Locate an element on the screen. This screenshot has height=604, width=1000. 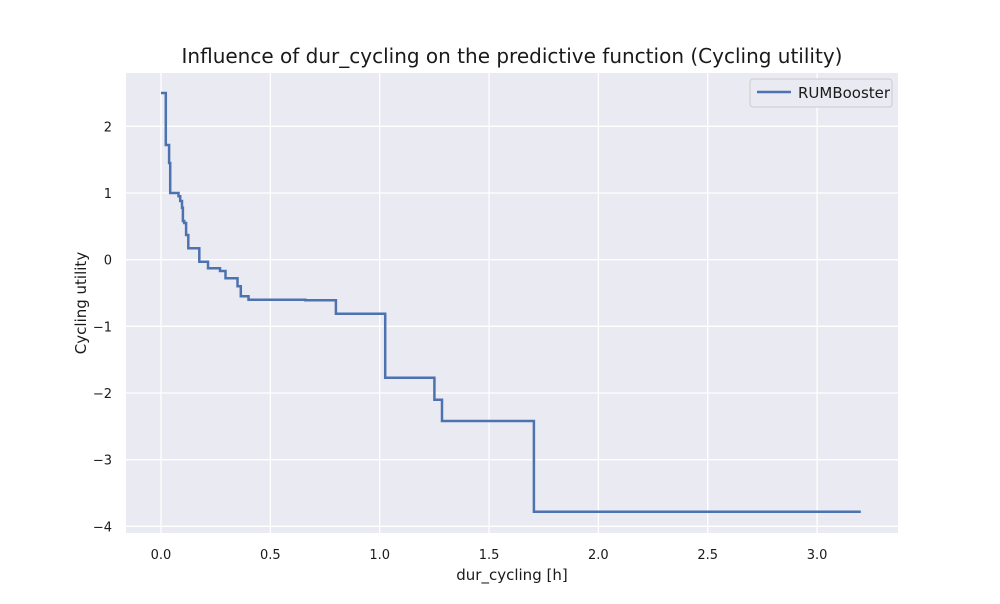
x-axis-label: dur_cycling [h] is located at coordinates (511, 575).